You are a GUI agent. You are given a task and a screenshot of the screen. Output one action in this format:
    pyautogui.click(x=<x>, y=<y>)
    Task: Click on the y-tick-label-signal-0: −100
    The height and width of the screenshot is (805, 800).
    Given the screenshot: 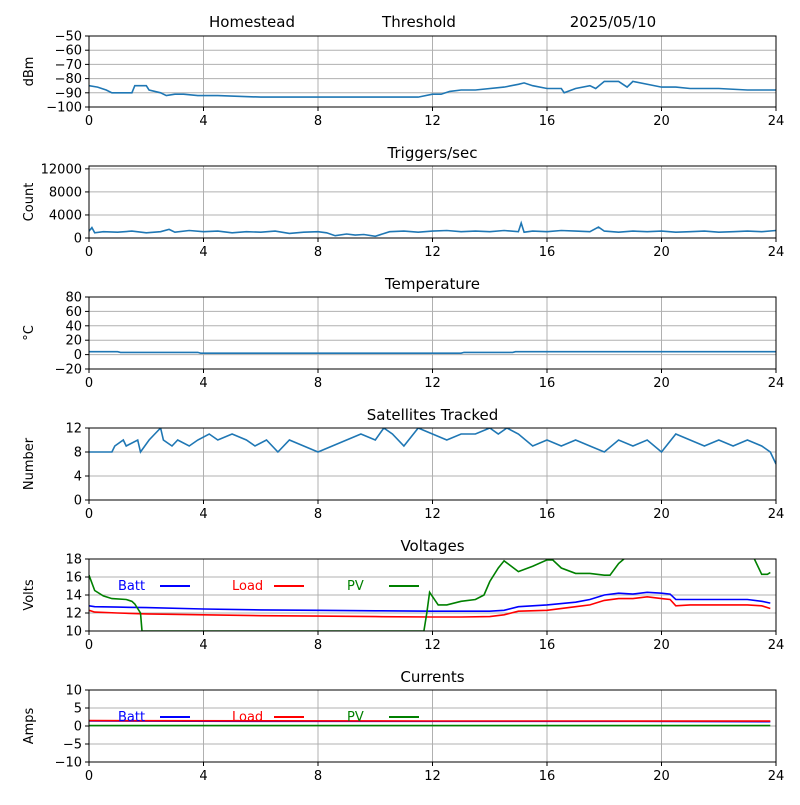 What is the action you would take?
    pyautogui.click(x=64, y=108)
    